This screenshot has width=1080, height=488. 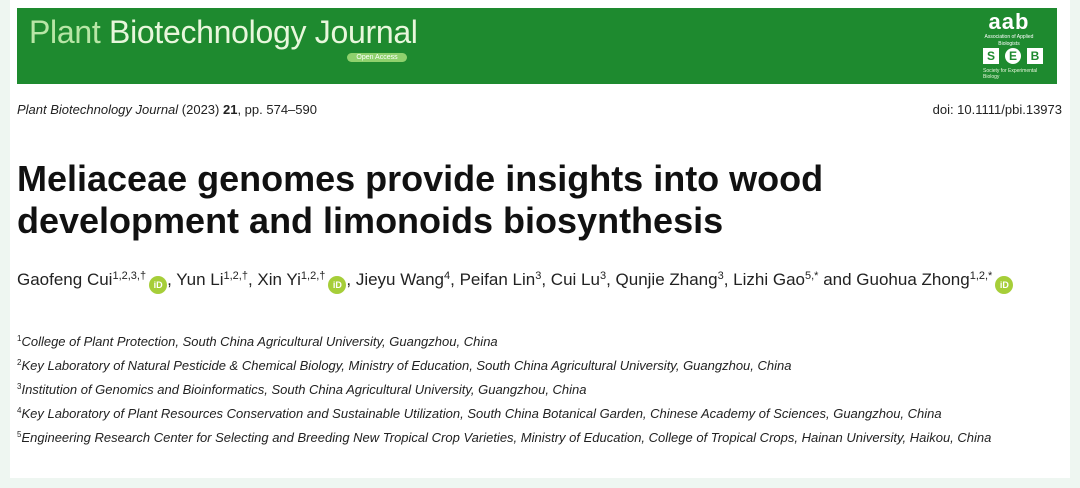 What do you see at coordinates (19, 338) in the screenshot?
I see `affiliation-number: 1` at bounding box center [19, 338].